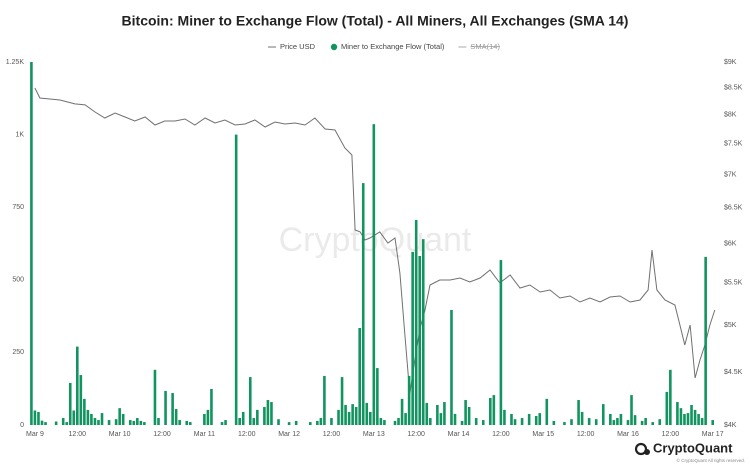 The height and width of the screenshot is (468, 750). Describe the element at coordinates (459, 434) in the screenshot. I see `x-tick-label: Mar 14` at that location.